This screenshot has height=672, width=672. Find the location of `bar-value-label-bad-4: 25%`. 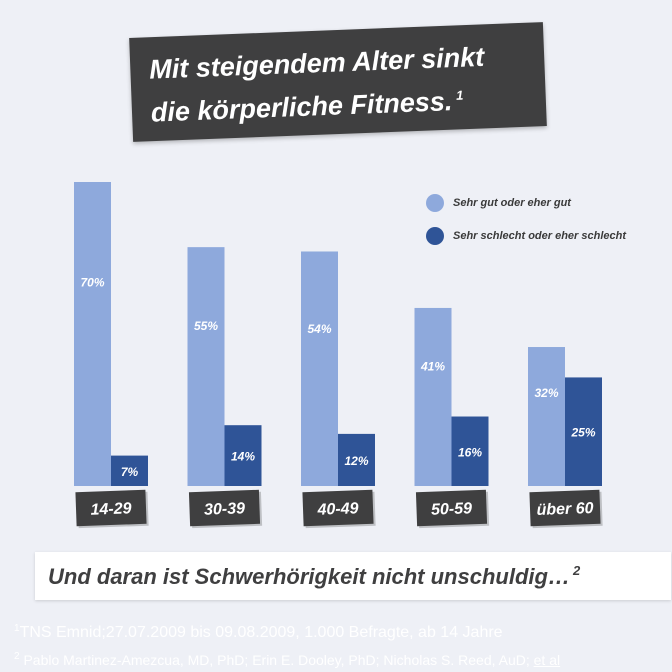

bar-value-label-bad-4: 25% is located at coordinates (582, 433).